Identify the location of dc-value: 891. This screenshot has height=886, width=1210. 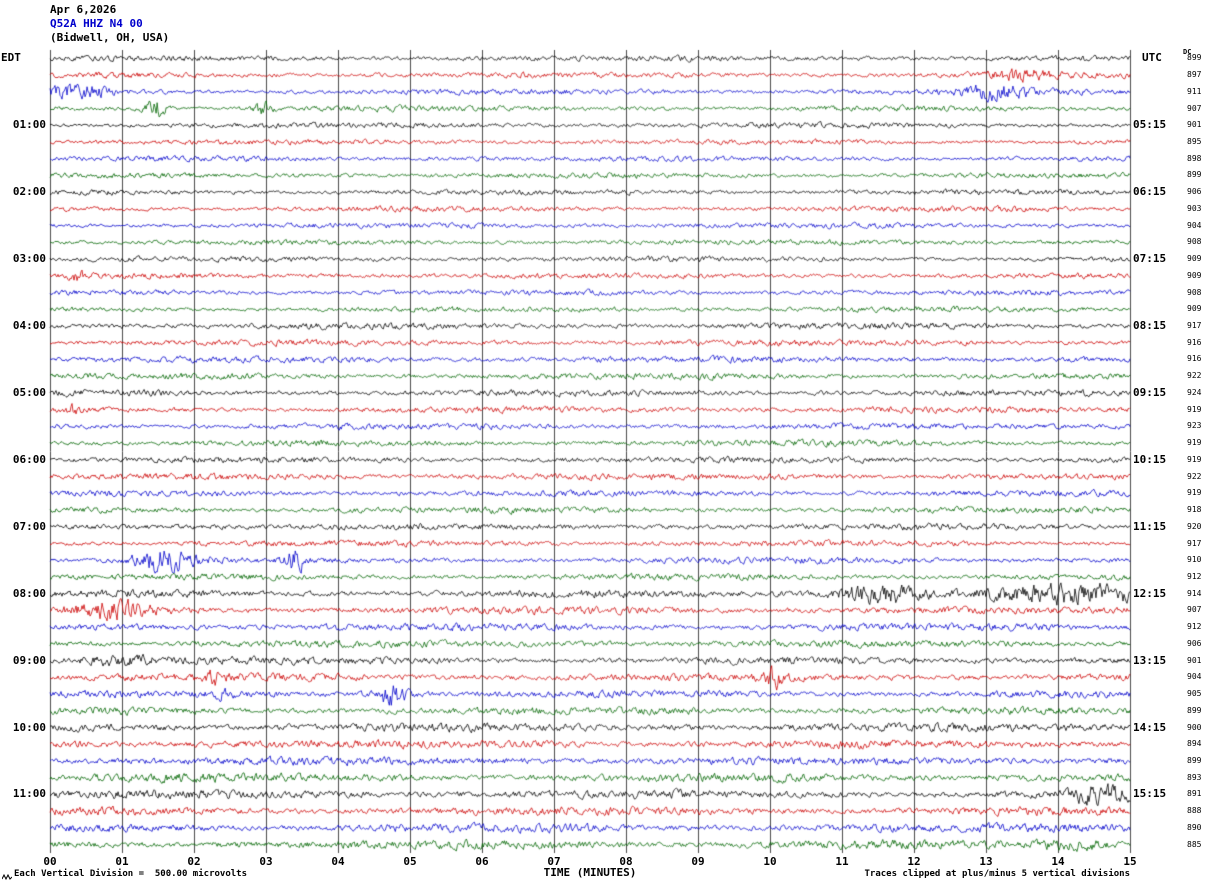
(1194, 794).